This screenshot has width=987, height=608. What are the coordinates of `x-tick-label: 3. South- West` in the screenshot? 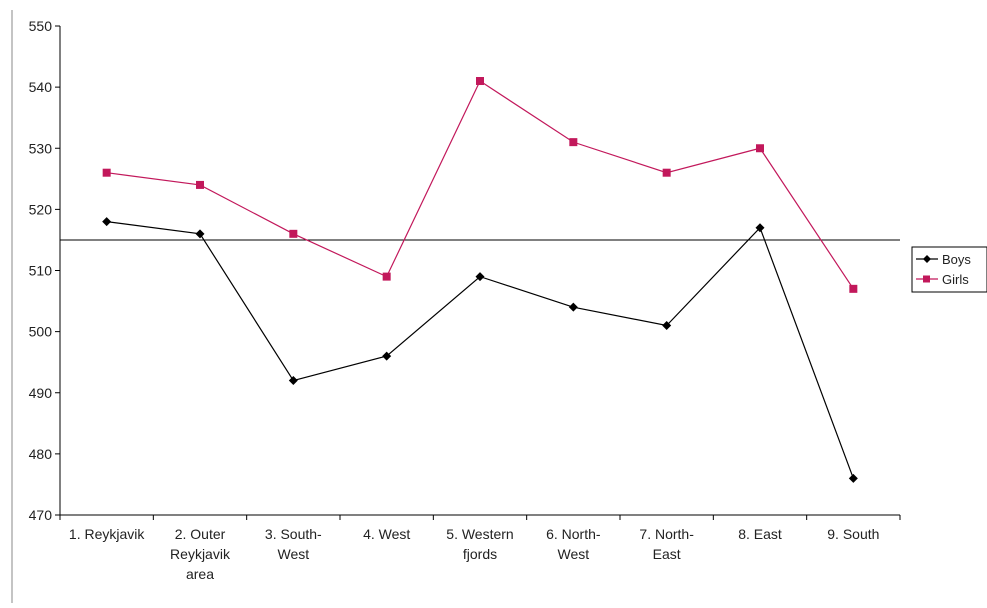 It's located at (293, 544).